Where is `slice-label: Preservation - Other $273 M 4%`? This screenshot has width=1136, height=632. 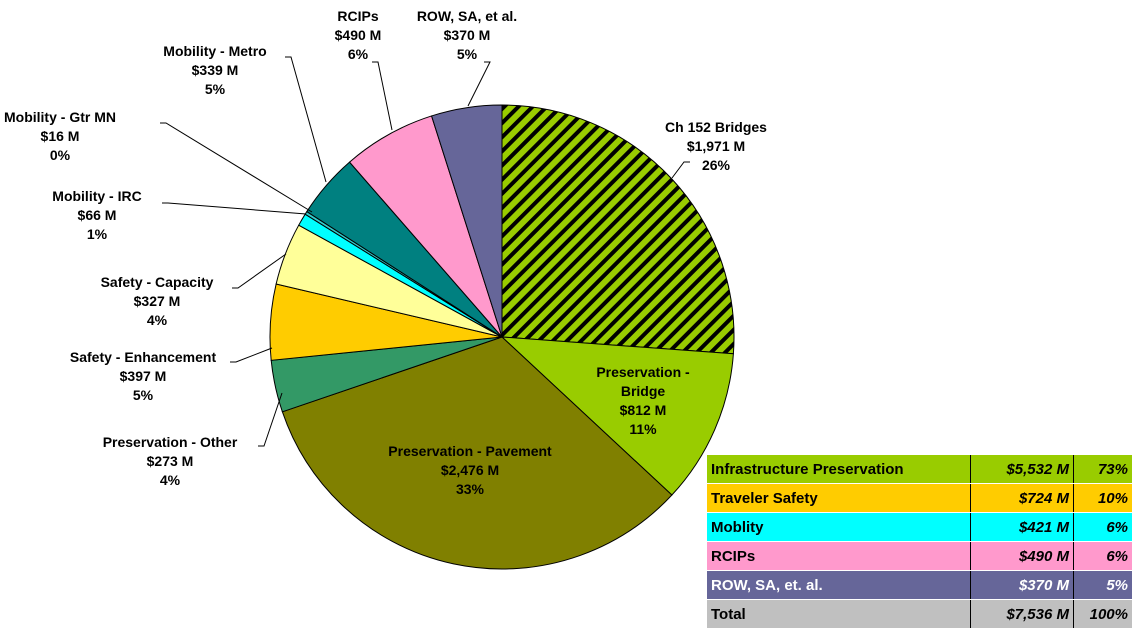 slice-label: Preservation - Other $273 M 4% is located at coordinates (170, 461).